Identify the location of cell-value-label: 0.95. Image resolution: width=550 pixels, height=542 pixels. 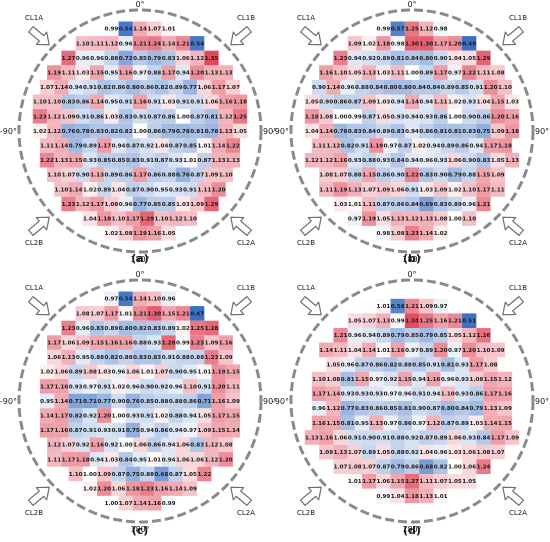
(162, 190).